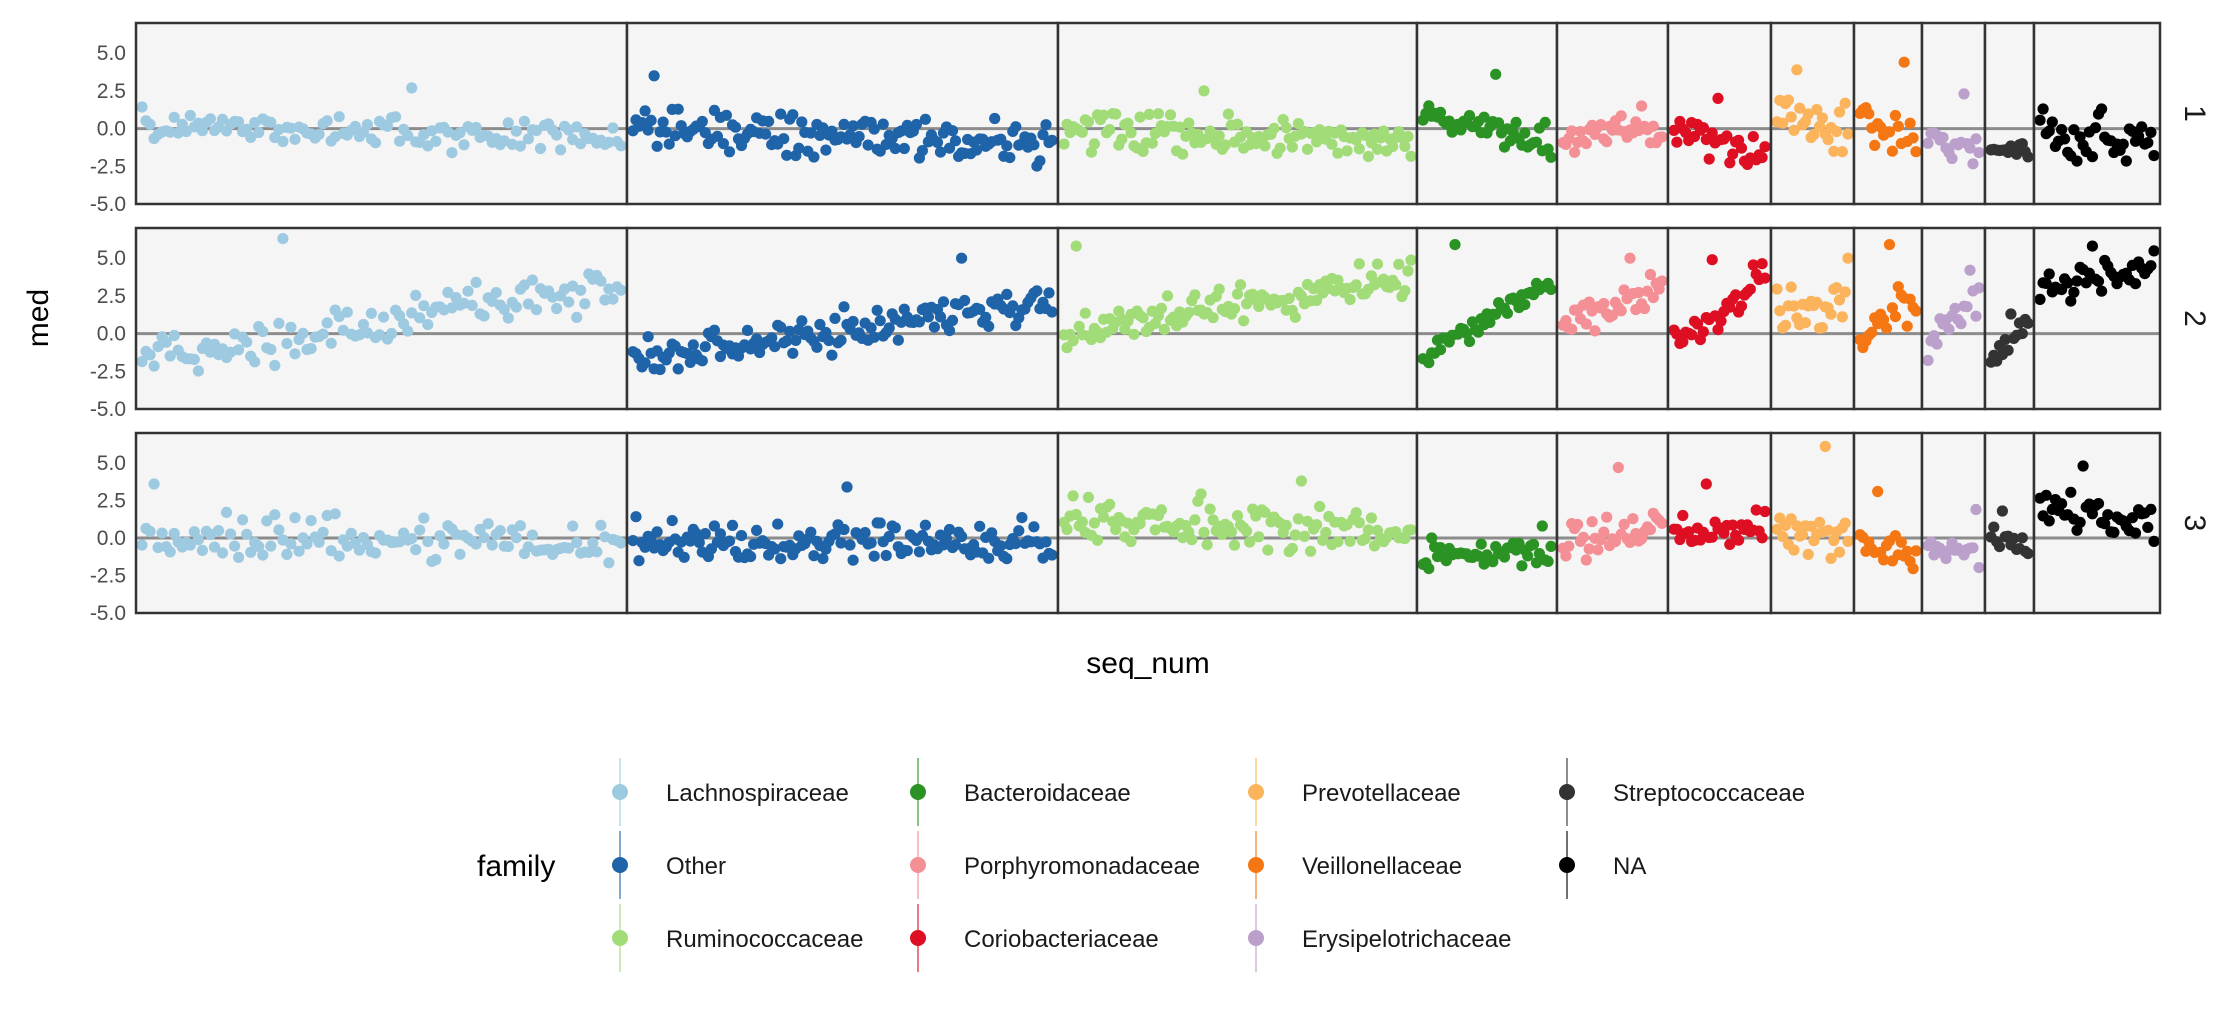 The height and width of the screenshot is (1011, 2235). What do you see at coordinates (108, 409) in the screenshot?
I see `y-tick-label: -5.0` at bounding box center [108, 409].